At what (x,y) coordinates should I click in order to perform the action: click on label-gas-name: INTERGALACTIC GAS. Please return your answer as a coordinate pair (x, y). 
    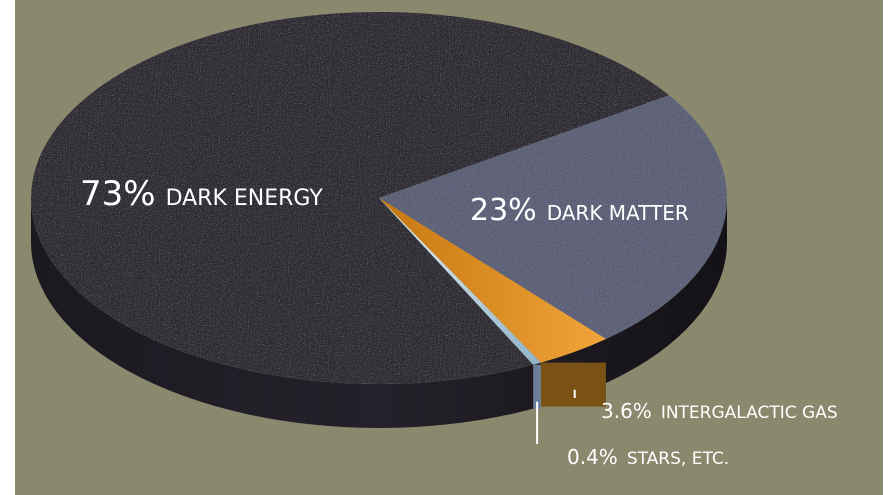
    Looking at the image, I should click on (749, 413).